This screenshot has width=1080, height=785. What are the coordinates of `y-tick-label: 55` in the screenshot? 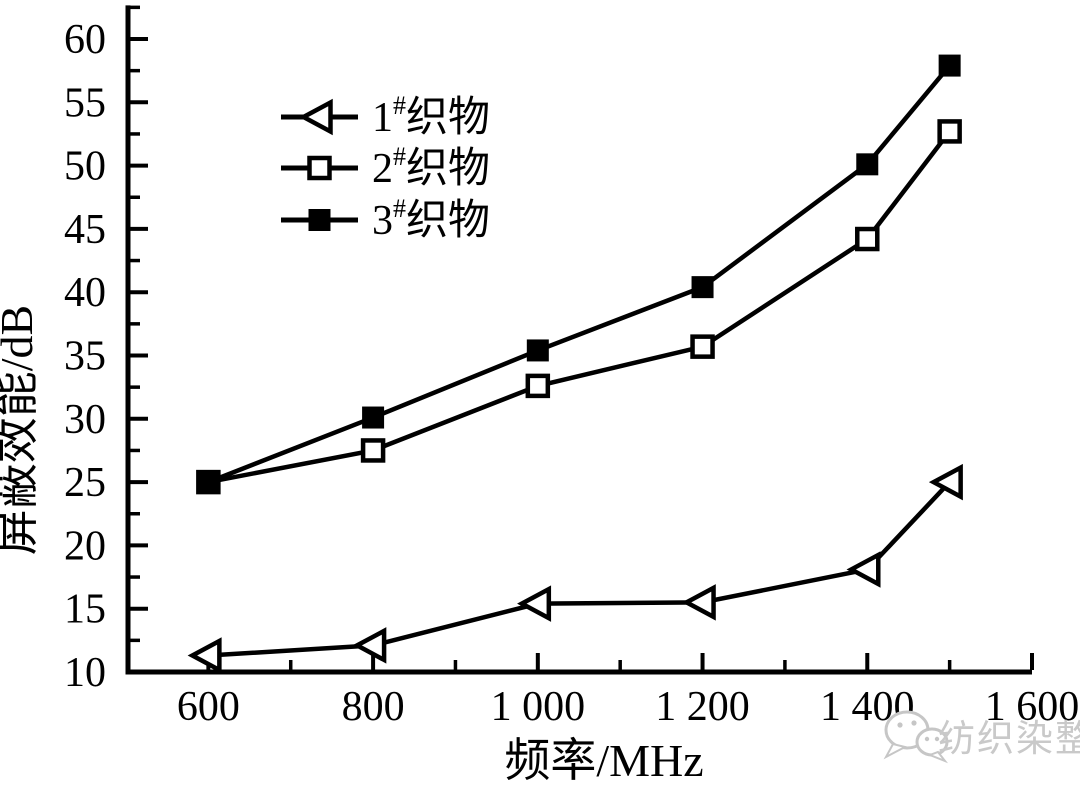 It's located at (85, 103).